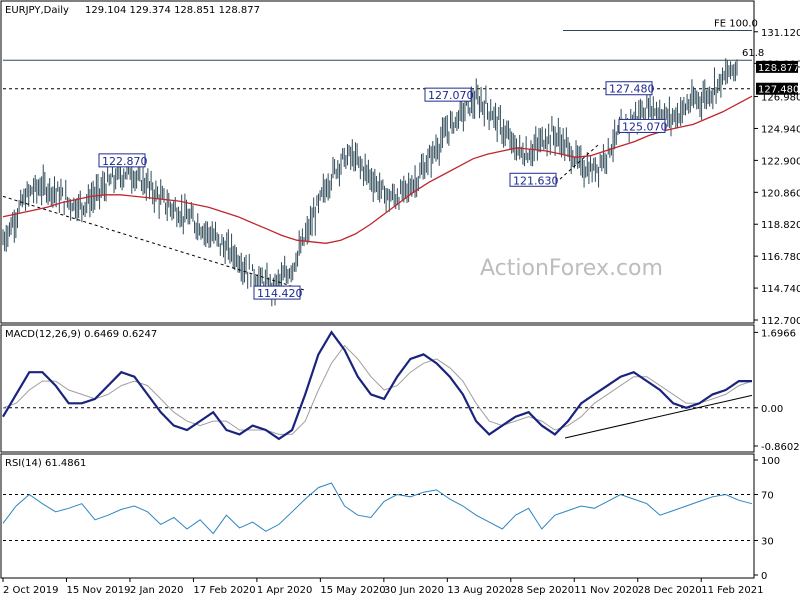 This screenshot has width=800, height=604. I want to click on fib-level-label: 61.8, so click(753, 53).